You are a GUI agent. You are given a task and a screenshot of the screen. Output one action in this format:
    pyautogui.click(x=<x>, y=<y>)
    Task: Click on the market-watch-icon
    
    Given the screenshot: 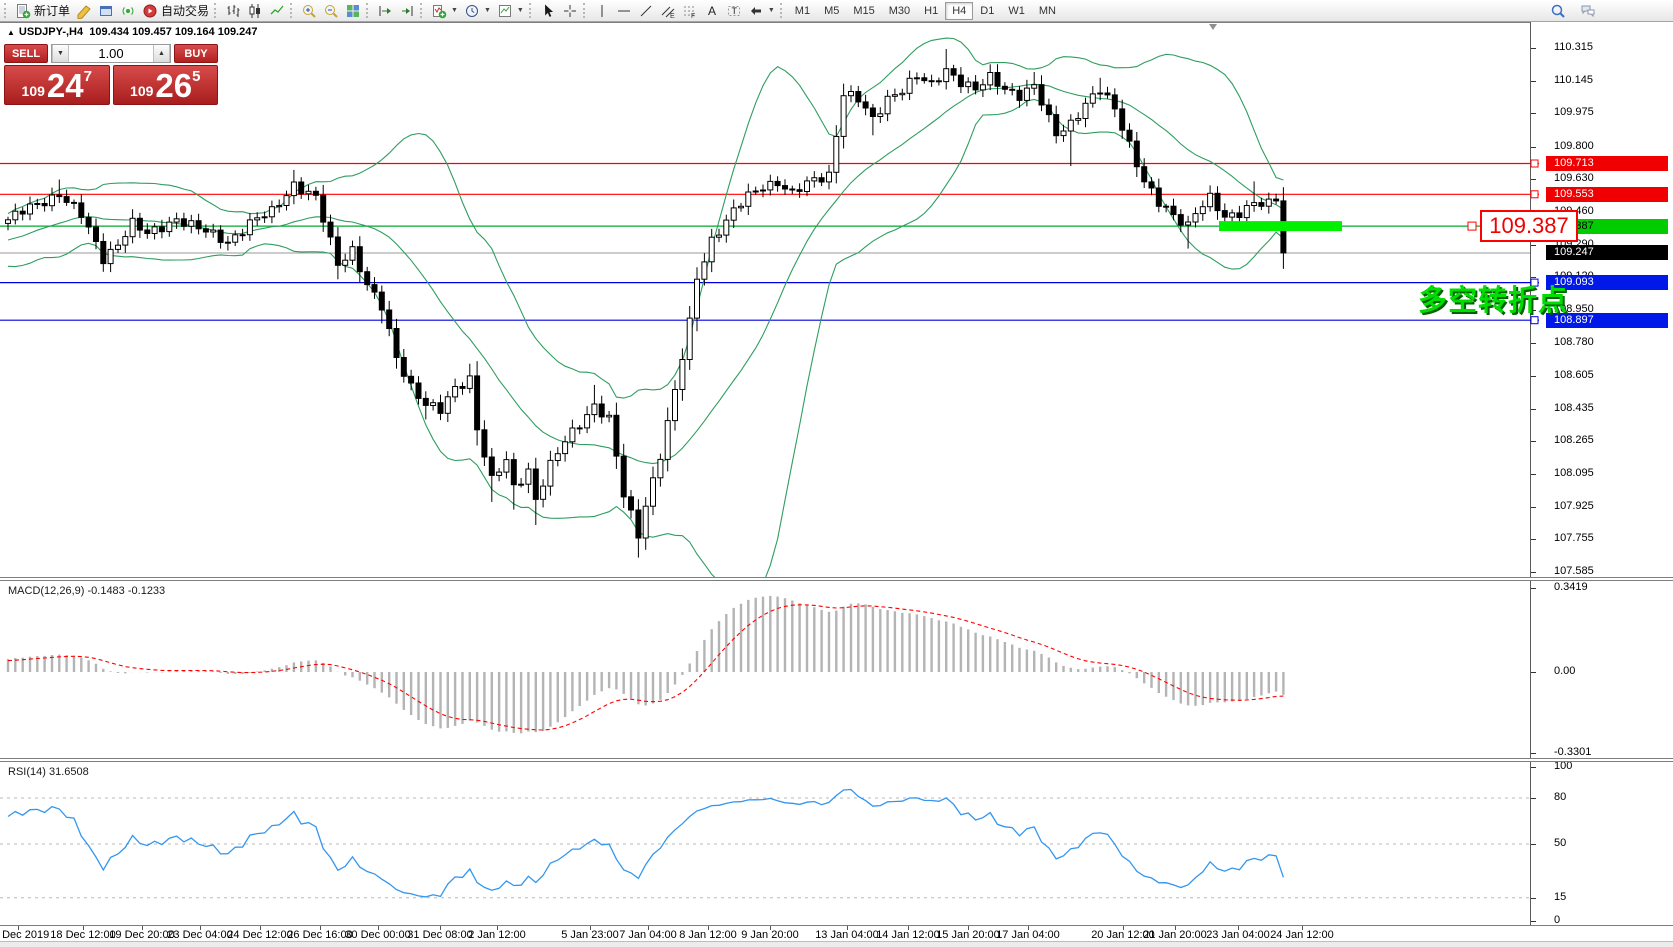 What is the action you would take?
    pyautogui.click(x=106, y=10)
    